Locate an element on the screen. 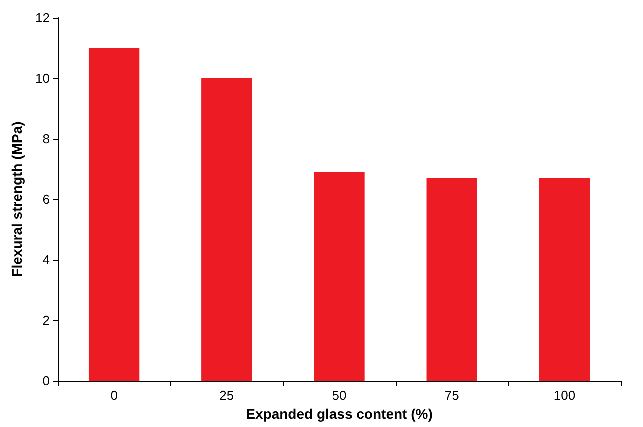 This screenshot has height=427, width=643. y-tick-label: 8 is located at coordinates (46, 139).